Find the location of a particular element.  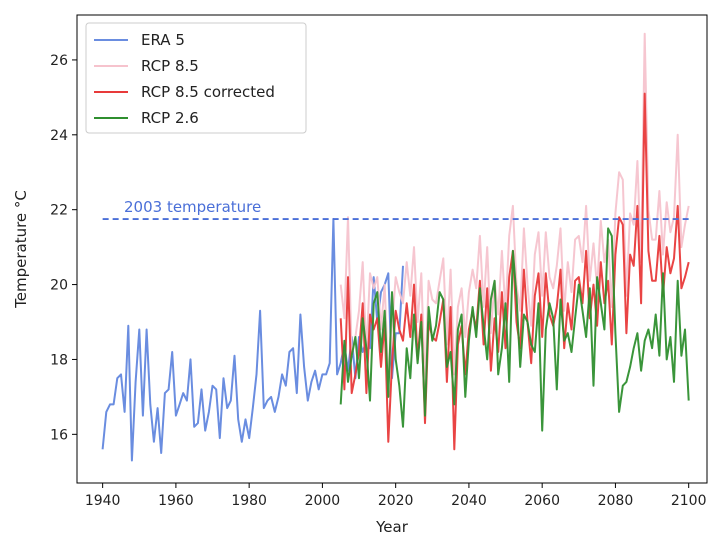

x-axis-ticks: 1940 1960 1980 2000 2020 2040 2060 2080 2100 is located at coordinates (396, 496).